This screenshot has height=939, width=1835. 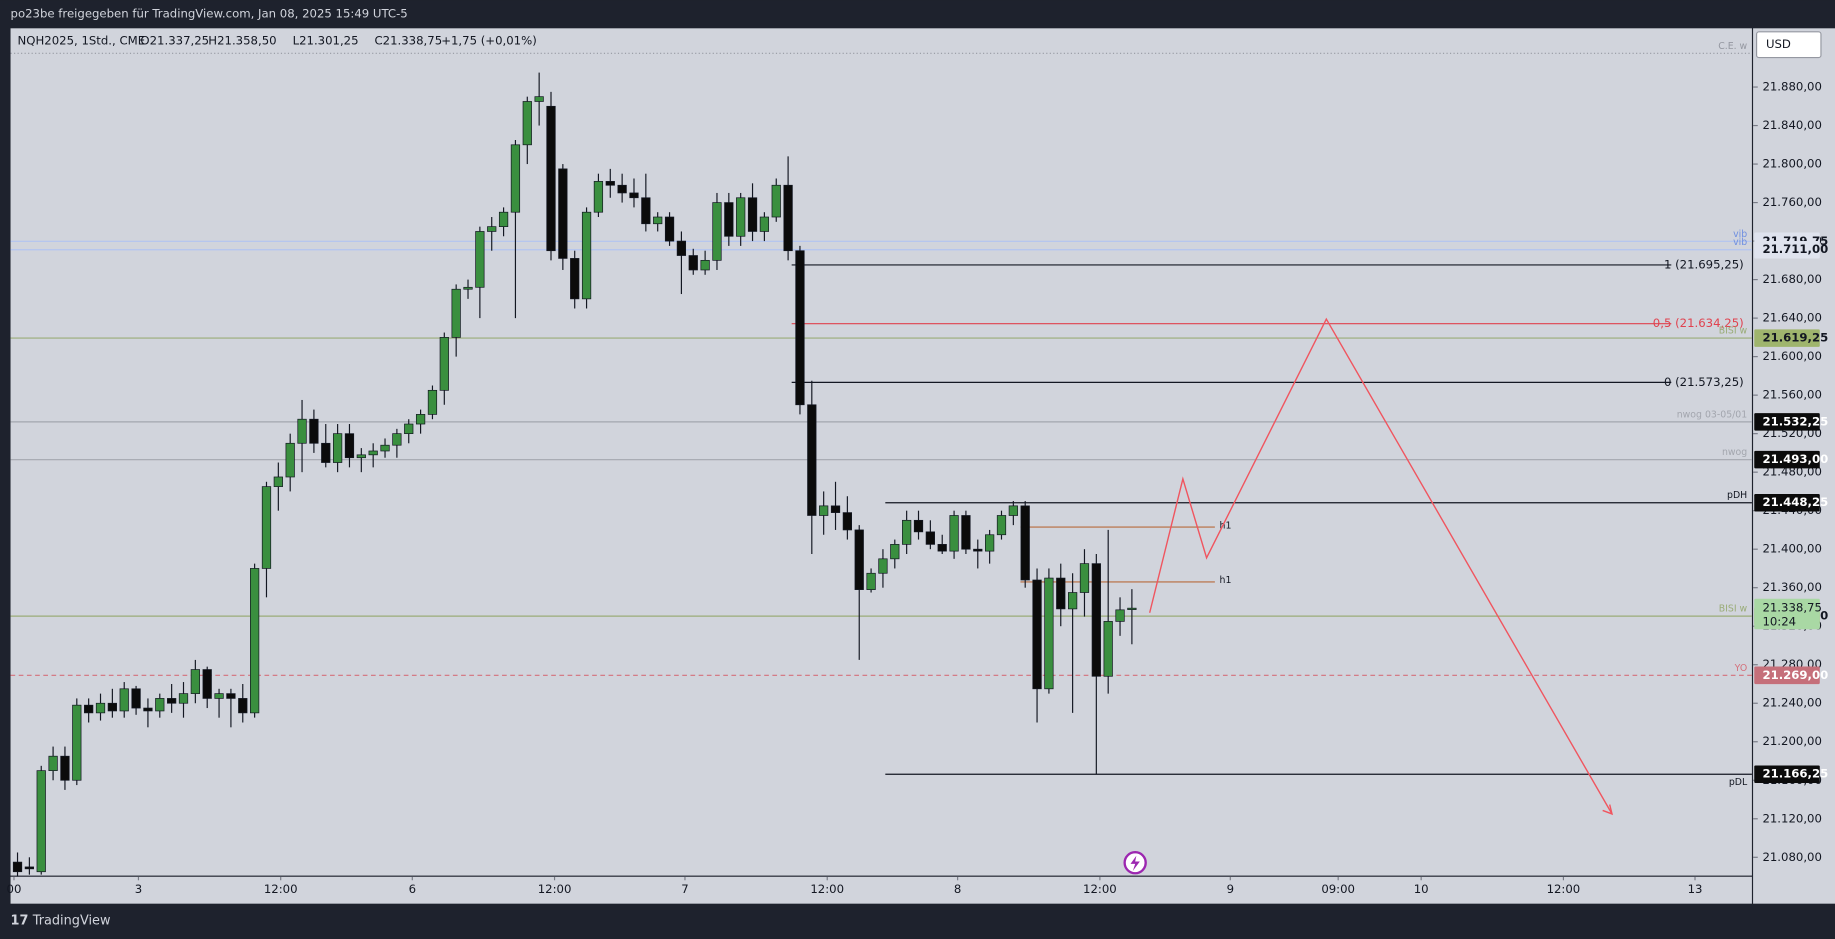 What do you see at coordinates (242, 41) in the screenshot?
I see `legend-high: H21.358,50` at bounding box center [242, 41].